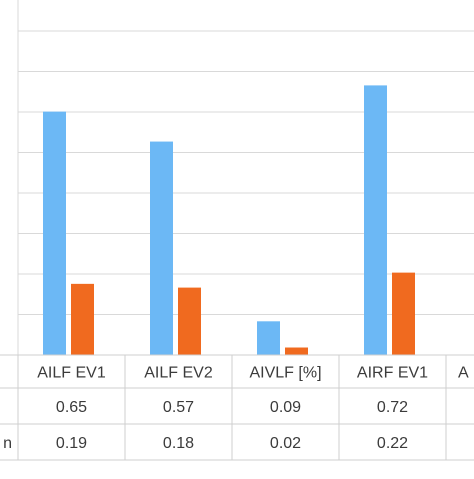 Image resolution: width=474 pixels, height=479 pixels. What do you see at coordinates (71, 373) in the screenshot?
I see `category-label: AILF EV1` at bounding box center [71, 373].